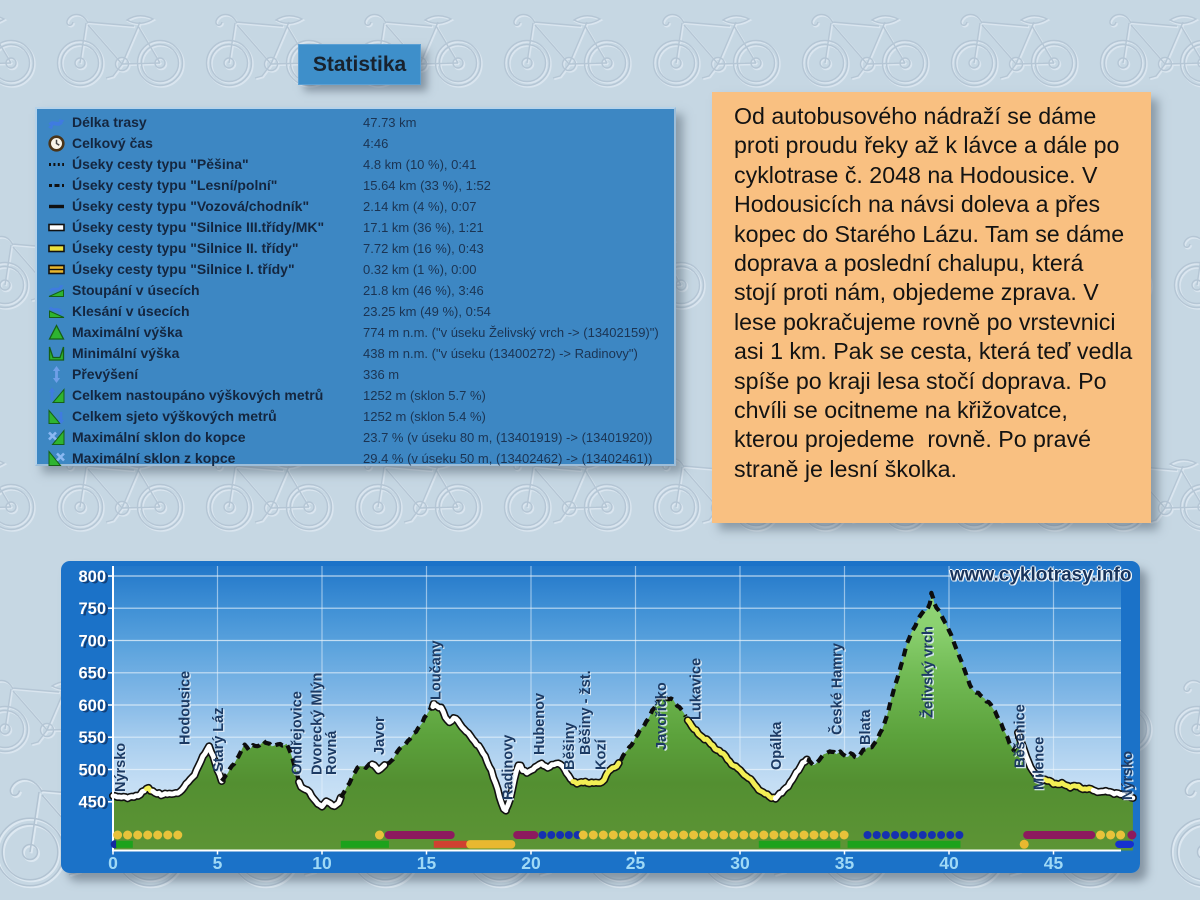 The width and height of the screenshot is (1200, 900). What do you see at coordinates (113, 863) in the screenshot?
I see `svg-text: 0` at bounding box center [113, 863].